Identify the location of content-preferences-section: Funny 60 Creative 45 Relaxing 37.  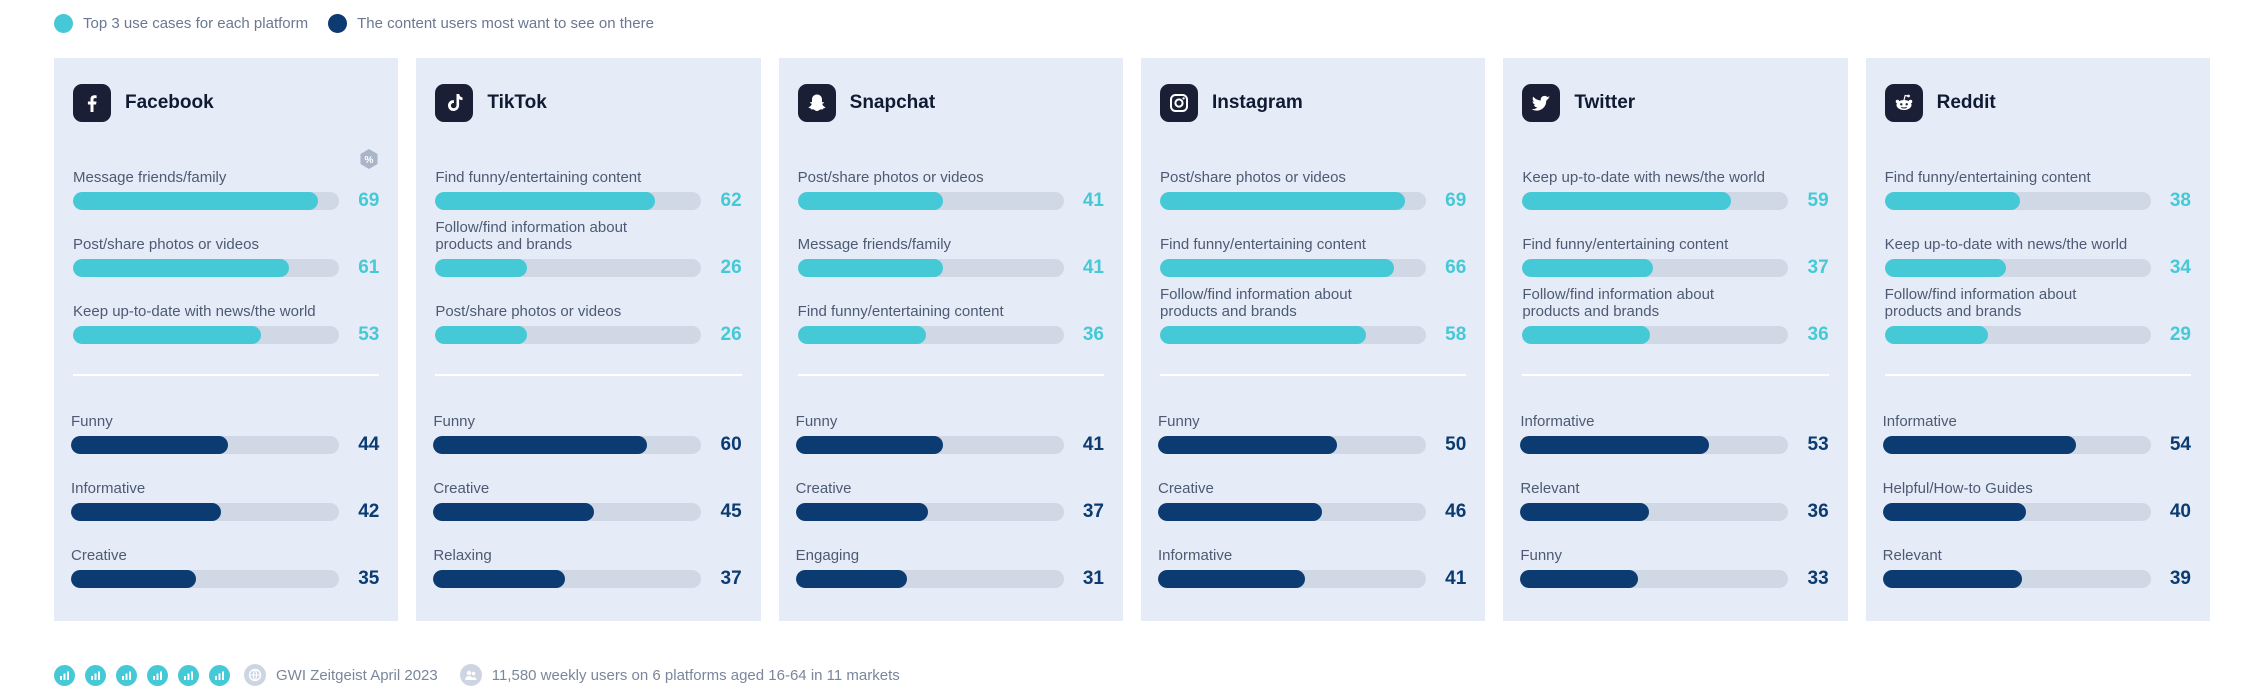
(587, 502).